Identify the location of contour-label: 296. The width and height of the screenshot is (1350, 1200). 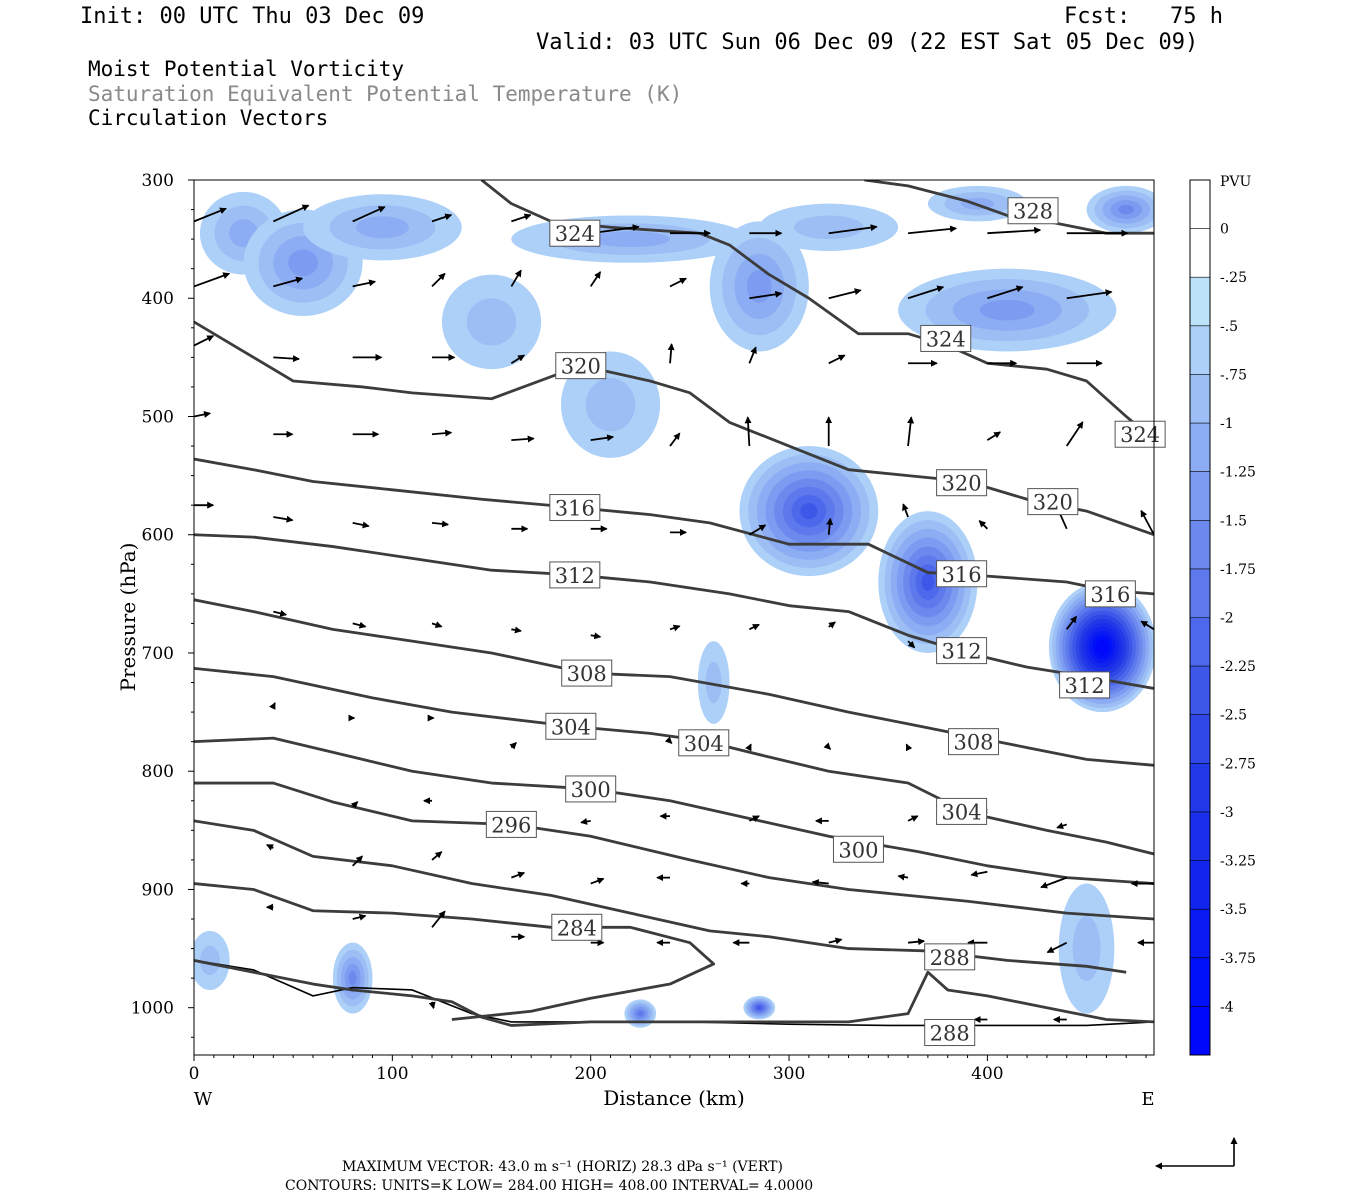
(511, 825).